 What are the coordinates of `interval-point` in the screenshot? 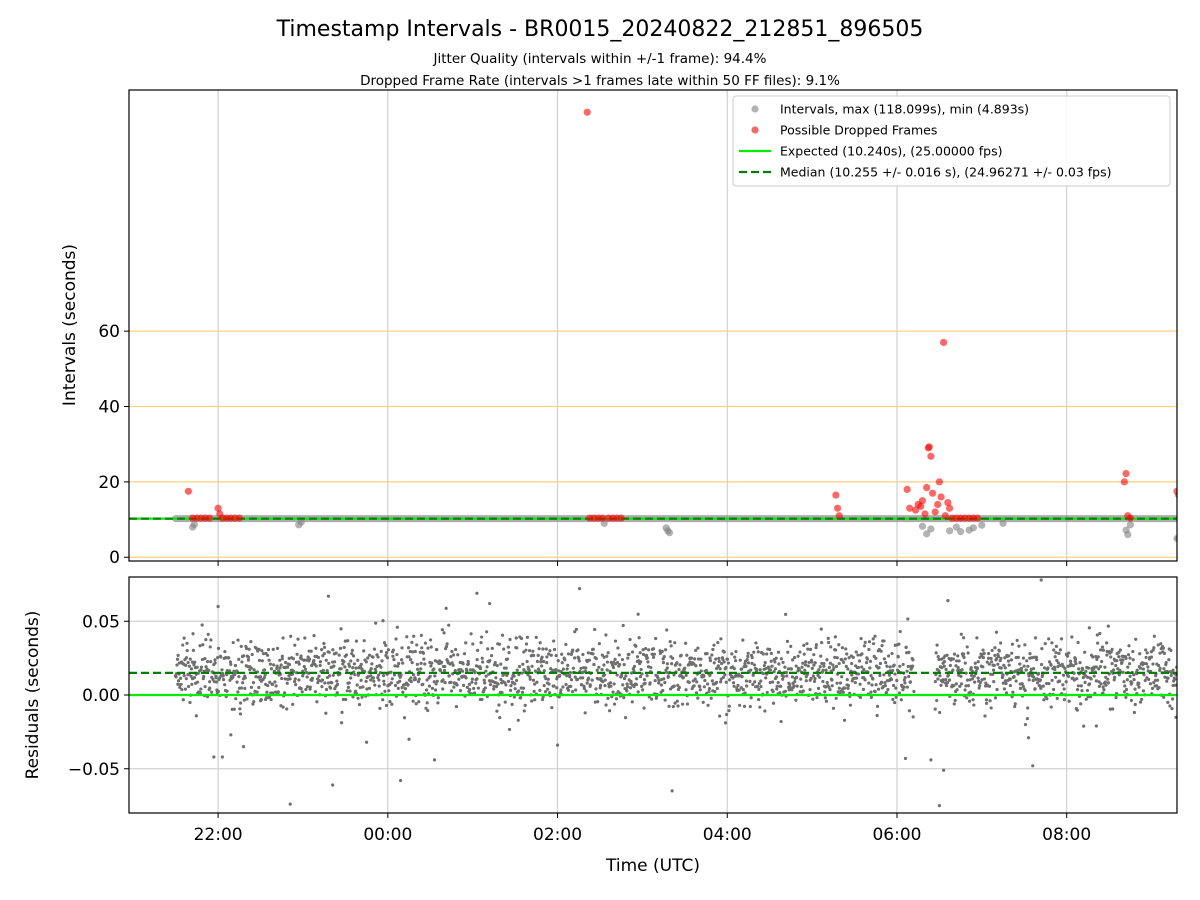 It's located at (956, 527).